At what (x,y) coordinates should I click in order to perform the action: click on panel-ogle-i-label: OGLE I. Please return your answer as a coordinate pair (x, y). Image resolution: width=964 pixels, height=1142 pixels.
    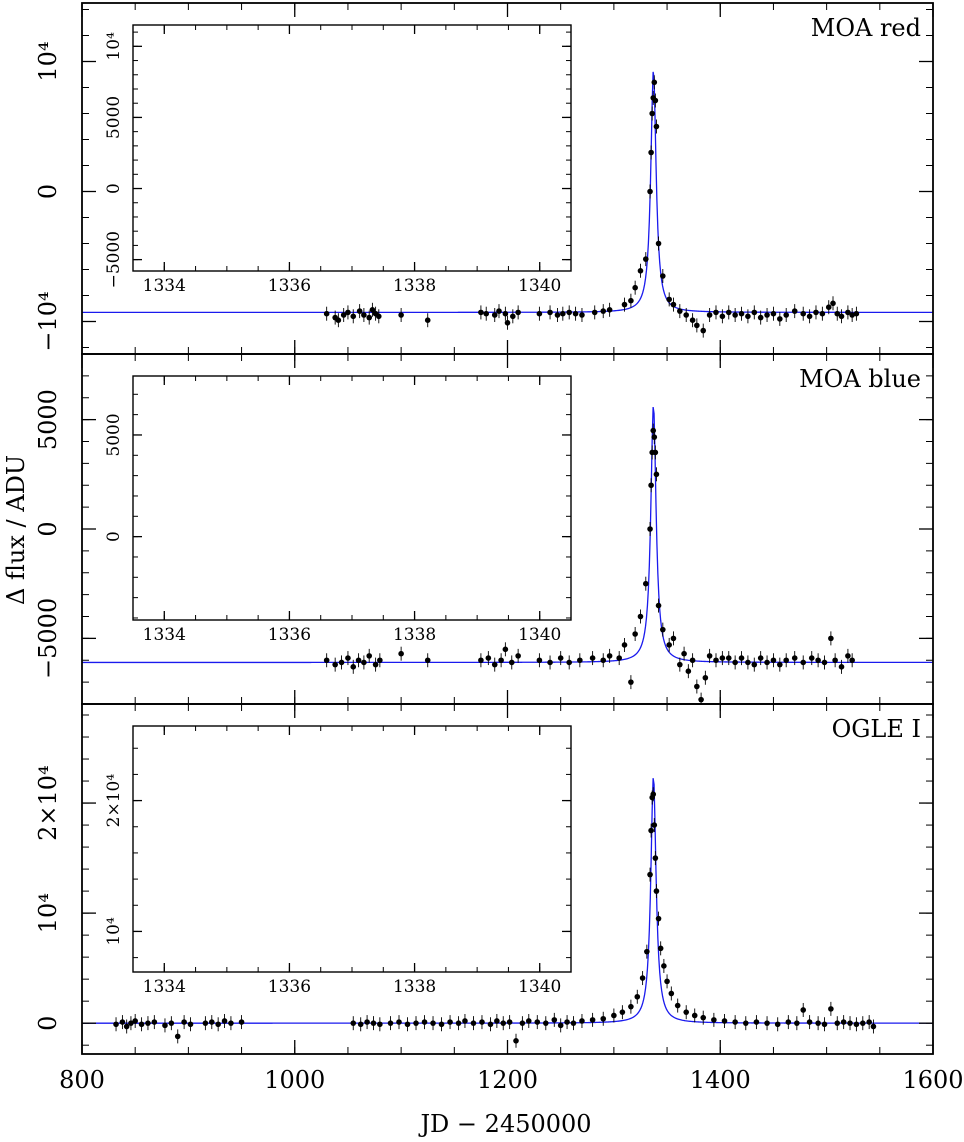
    Looking at the image, I should click on (876, 729).